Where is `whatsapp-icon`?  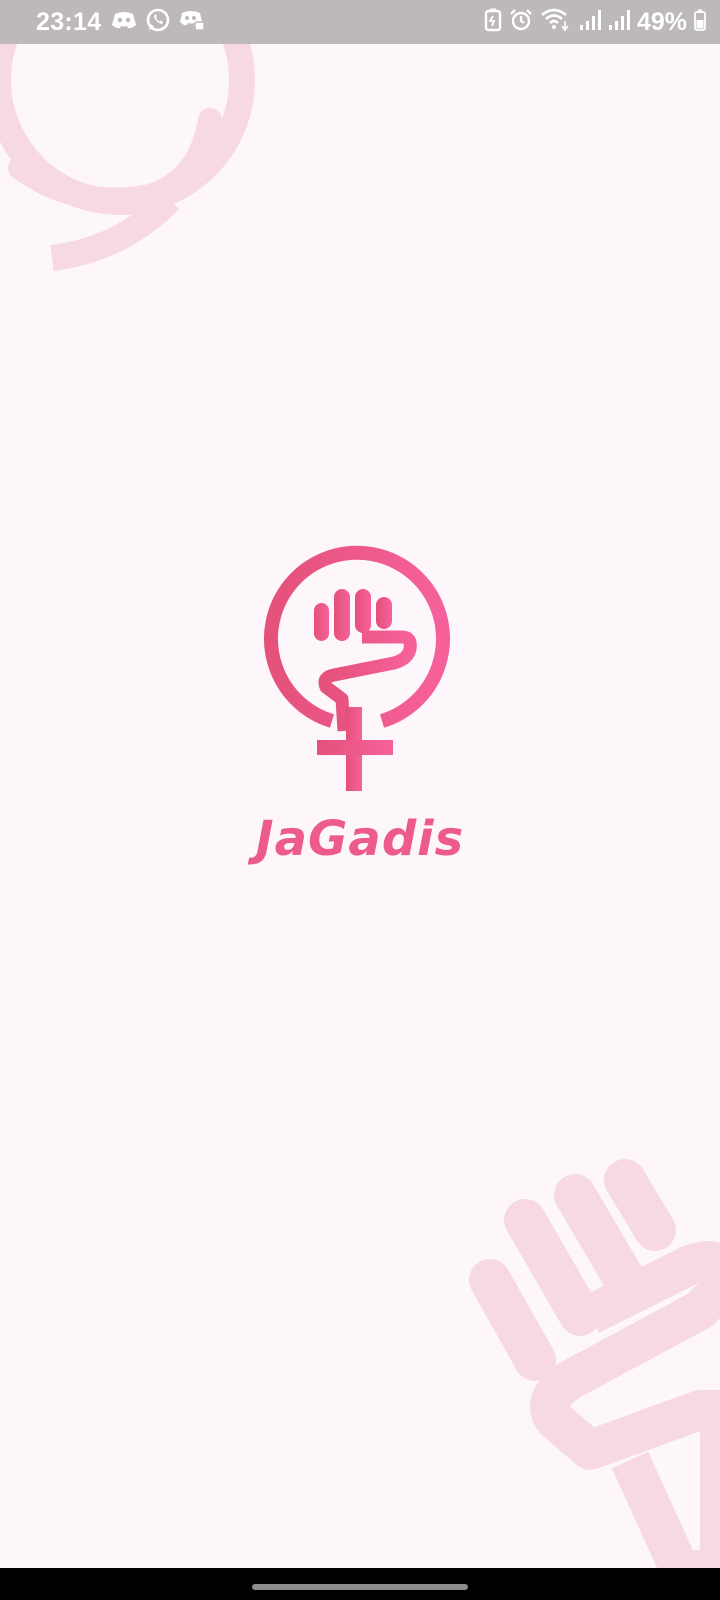
whatsapp-icon is located at coordinates (158, 22).